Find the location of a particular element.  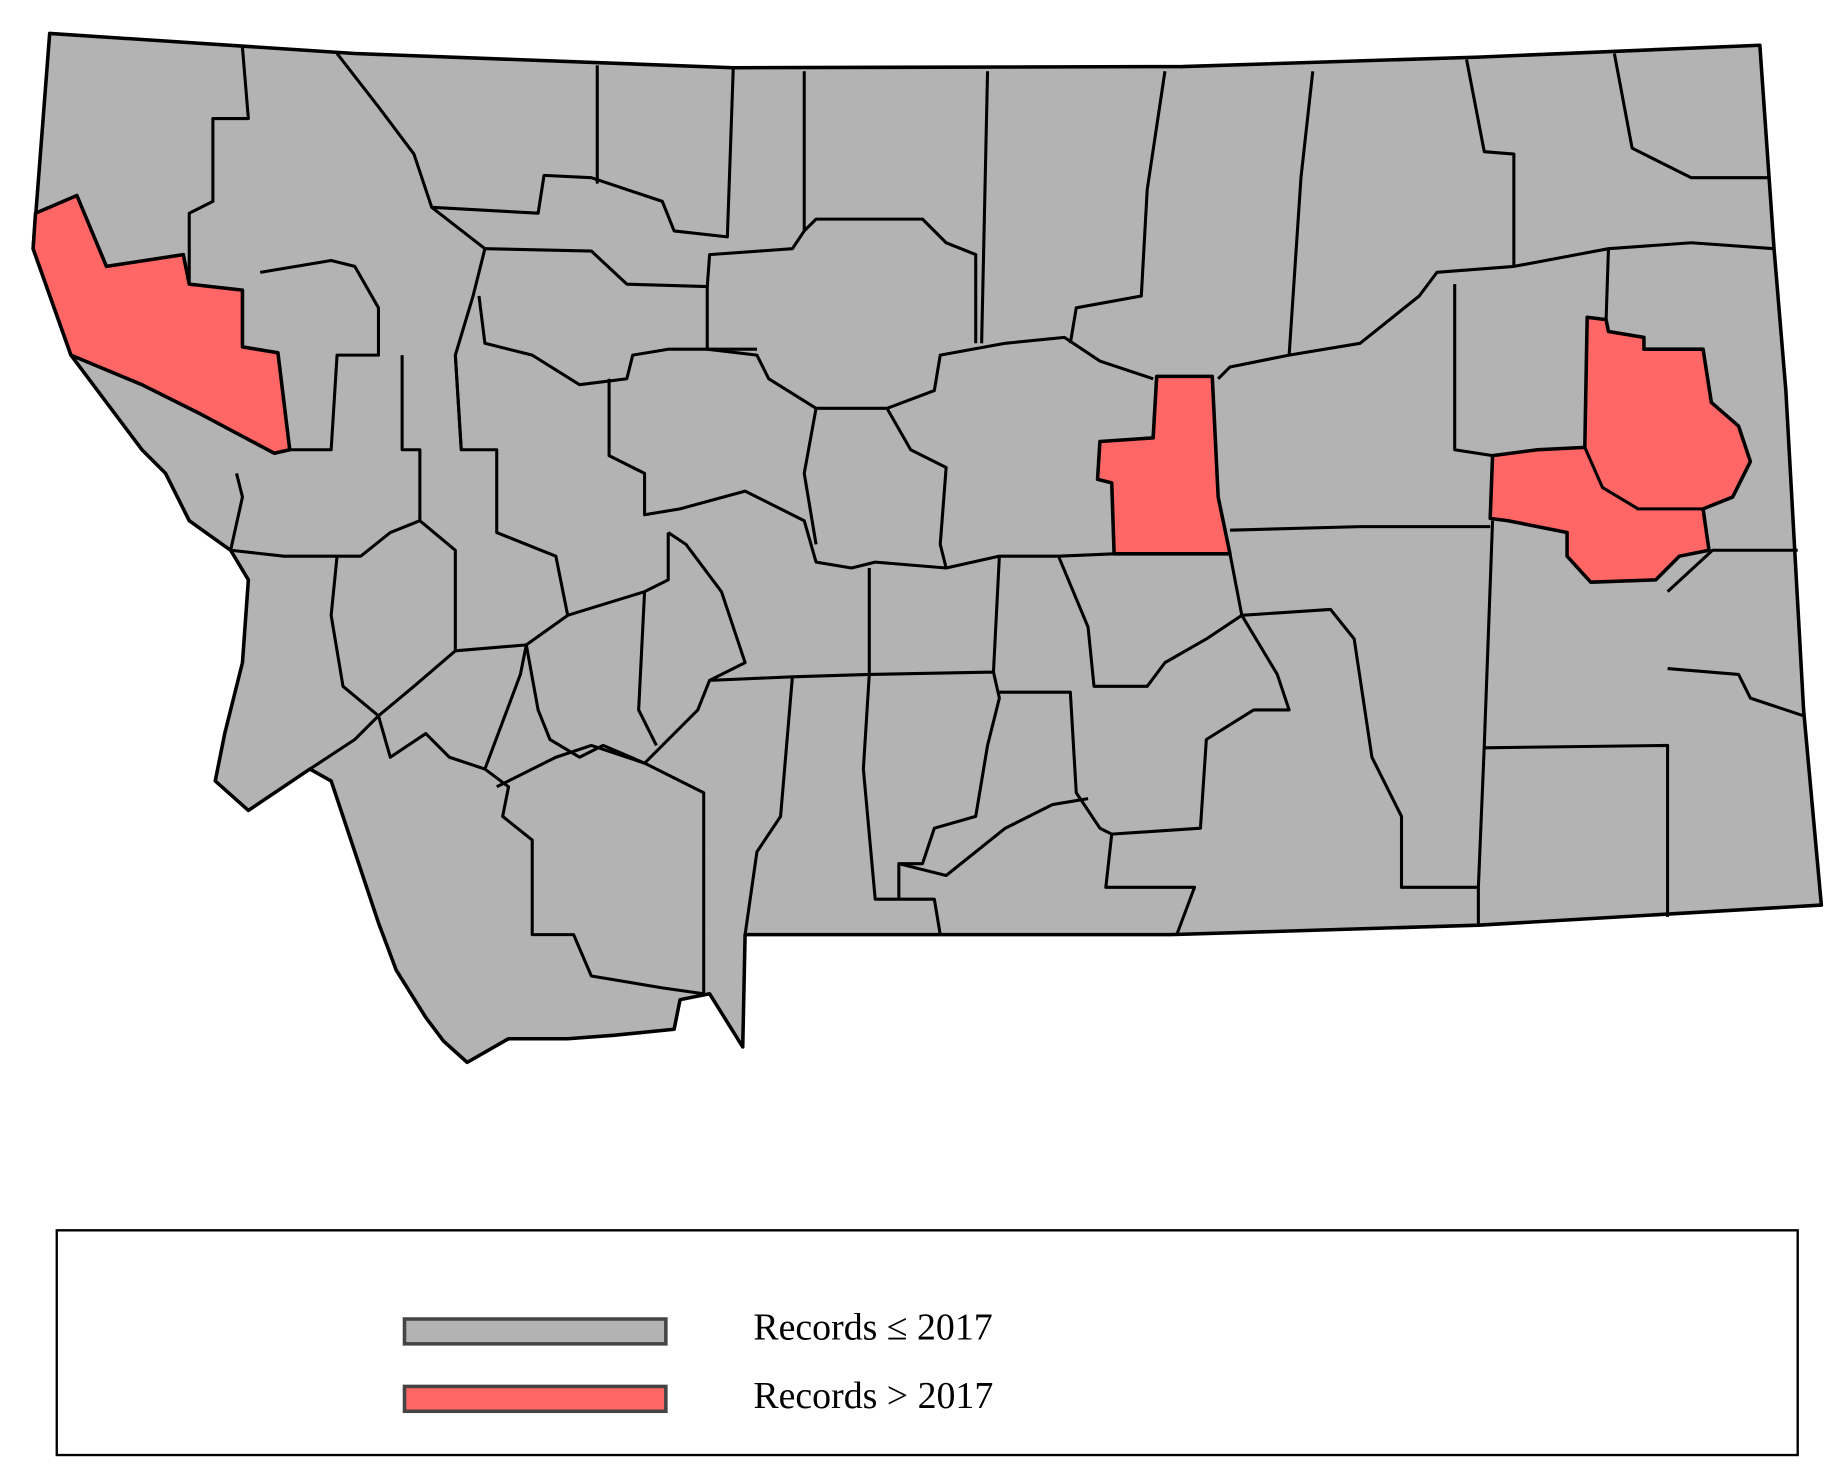

legend-box is located at coordinates (927, 1343).